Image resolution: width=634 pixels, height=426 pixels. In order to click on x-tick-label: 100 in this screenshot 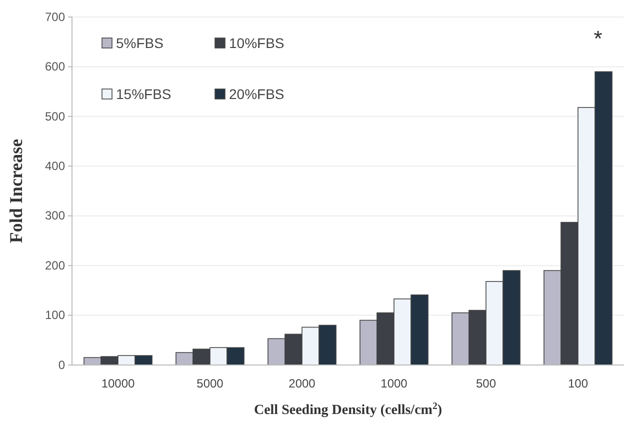, I will do `click(578, 383)`.